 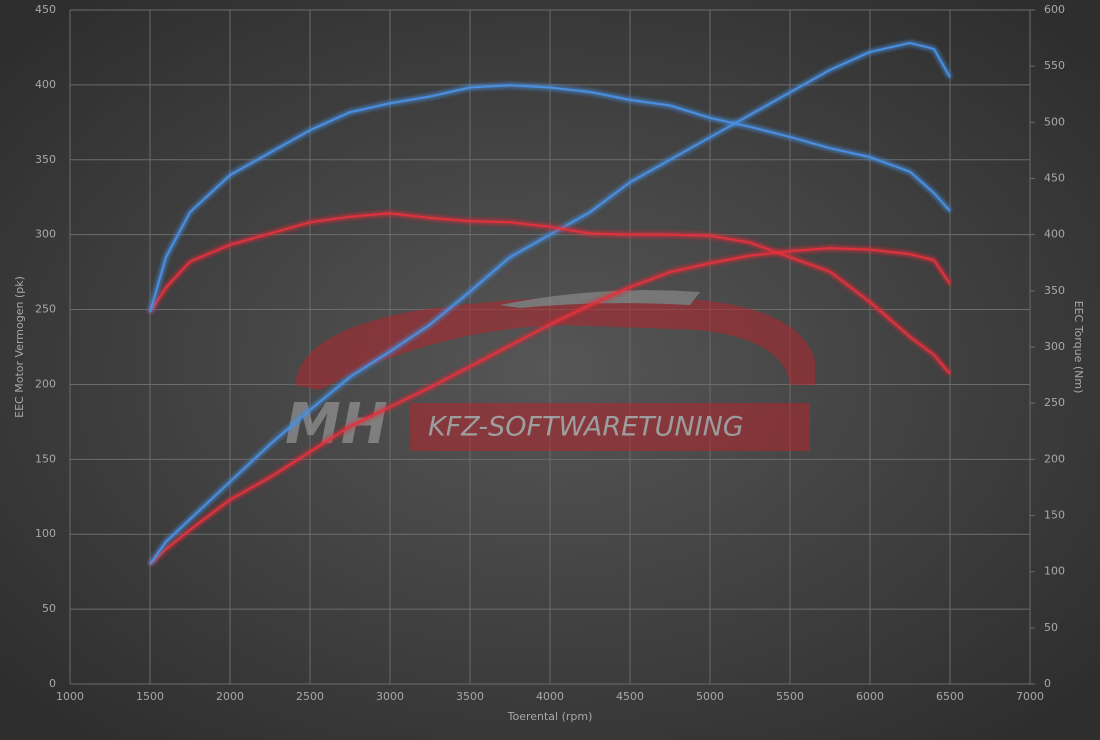 What do you see at coordinates (710, 696) in the screenshot?
I see `x-tick-label: 5000` at bounding box center [710, 696].